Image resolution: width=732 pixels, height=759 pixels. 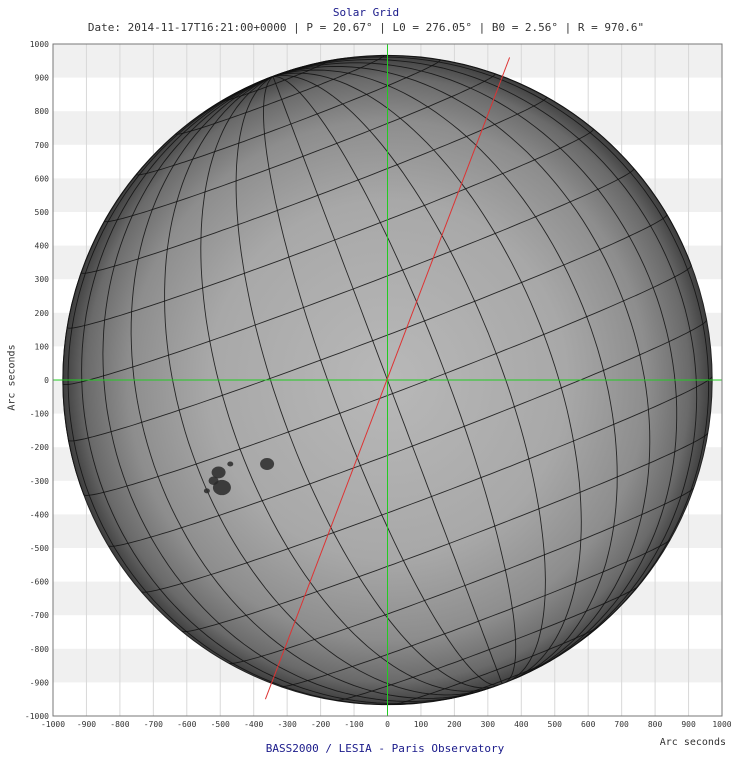 What do you see at coordinates (186, 724) in the screenshot?
I see `x-tick-label: -600` at bounding box center [186, 724].